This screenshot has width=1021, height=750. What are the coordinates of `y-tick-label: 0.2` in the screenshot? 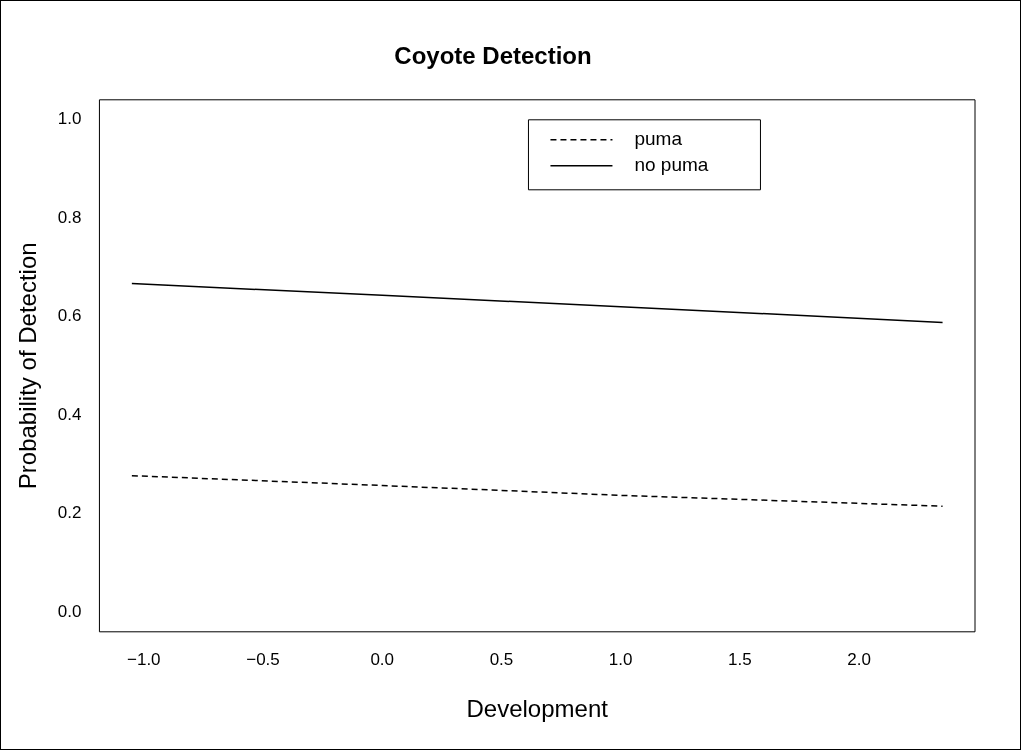 It's located at (69, 513).